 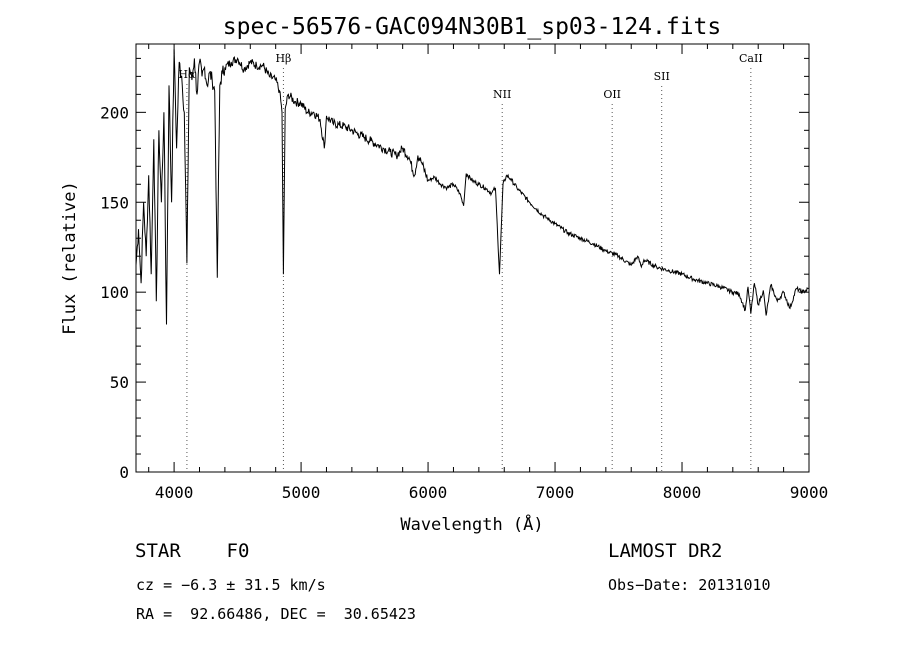 I want to click on y-tick-label: 150, so click(x=114, y=202).